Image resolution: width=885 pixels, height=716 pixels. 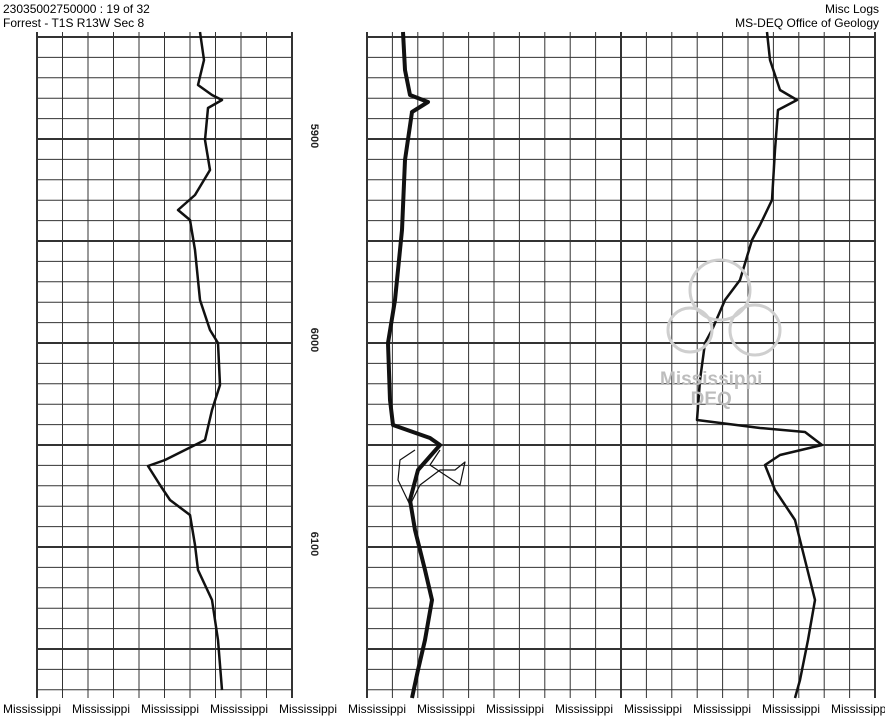 I want to click on depth-label-6100: 6100, so click(x=314, y=544).